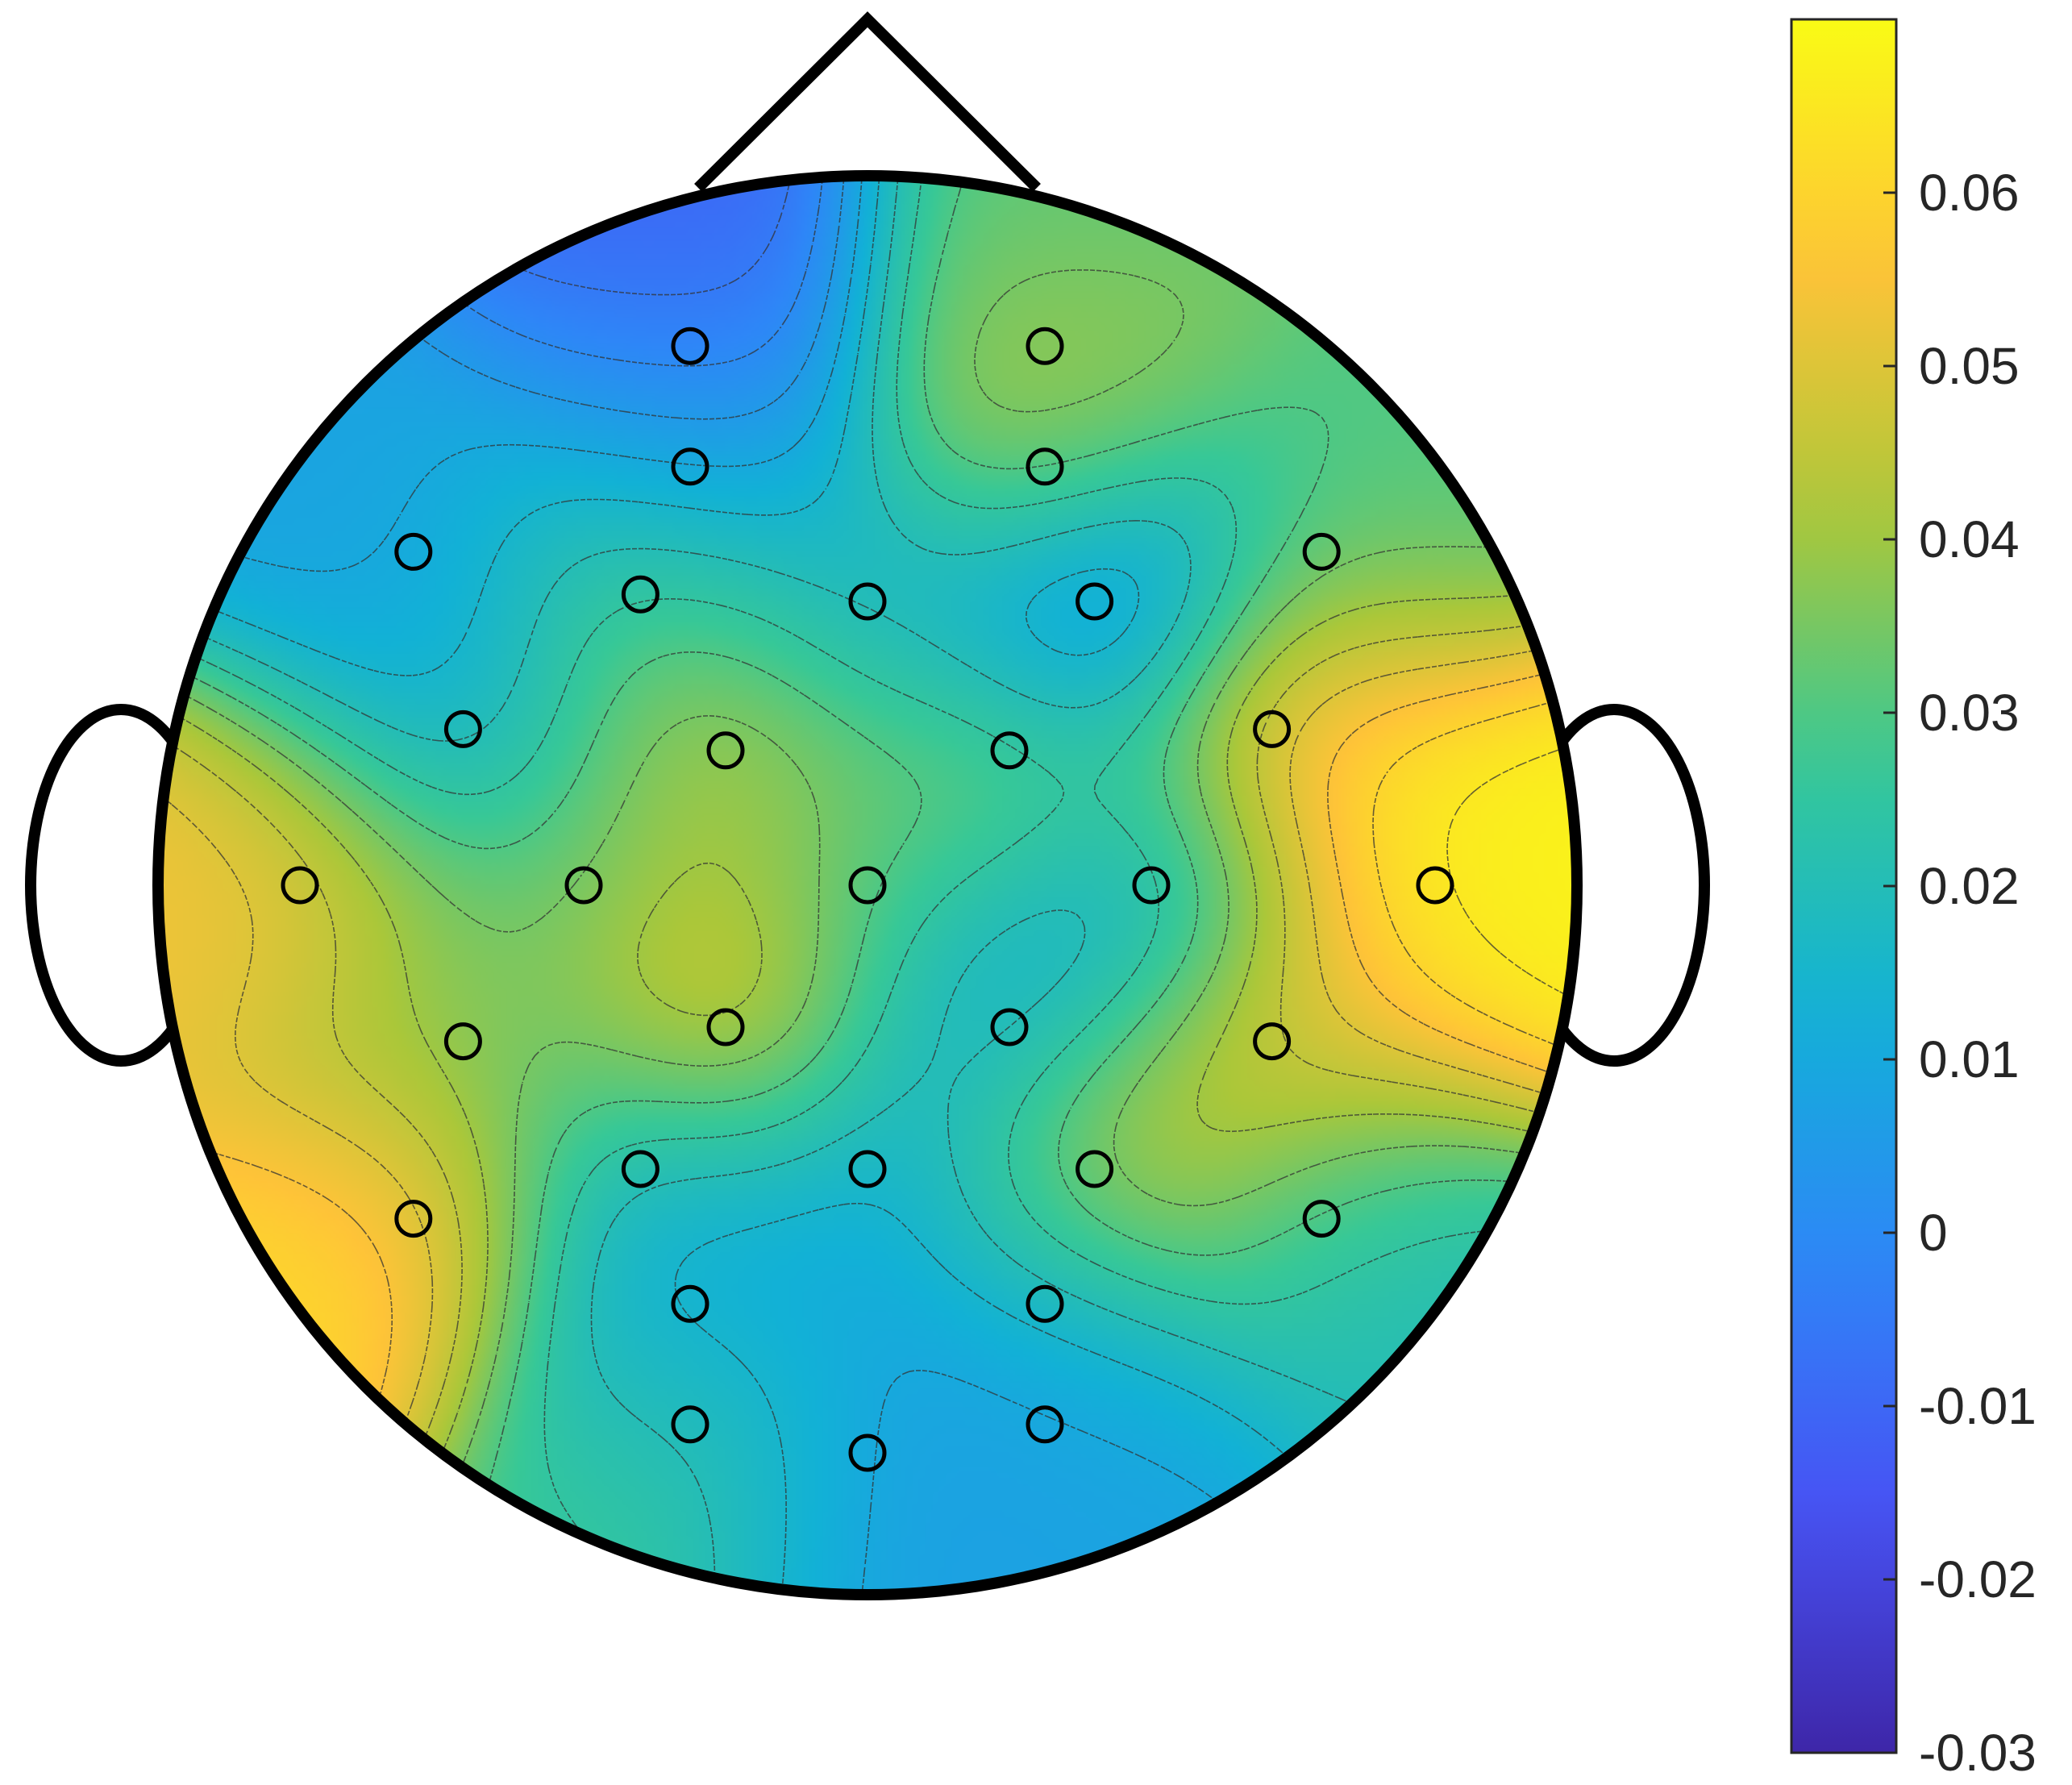  What do you see at coordinates (1843, 886) in the screenshot?
I see `colorbar-gradient` at bounding box center [1843, 886].